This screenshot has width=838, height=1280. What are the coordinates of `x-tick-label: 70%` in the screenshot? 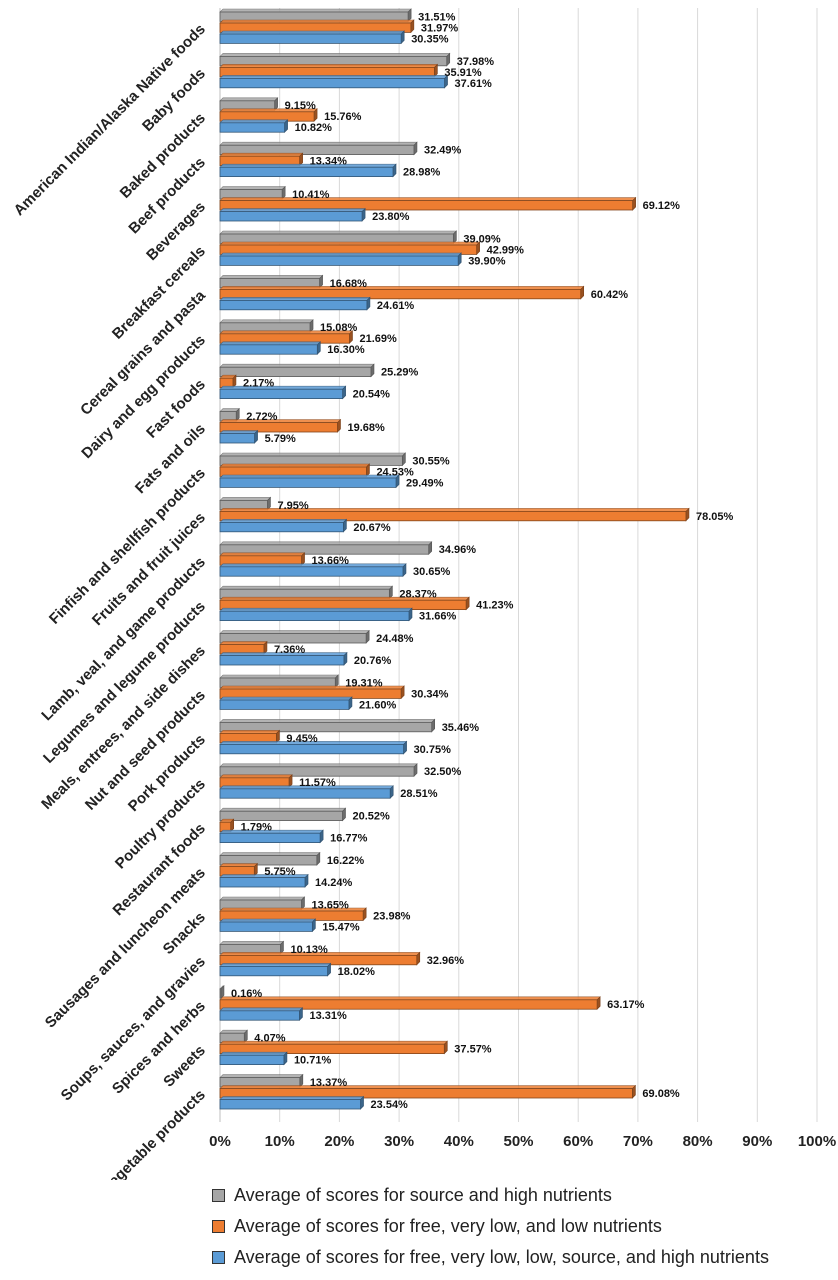 It's located at (638, 1141).